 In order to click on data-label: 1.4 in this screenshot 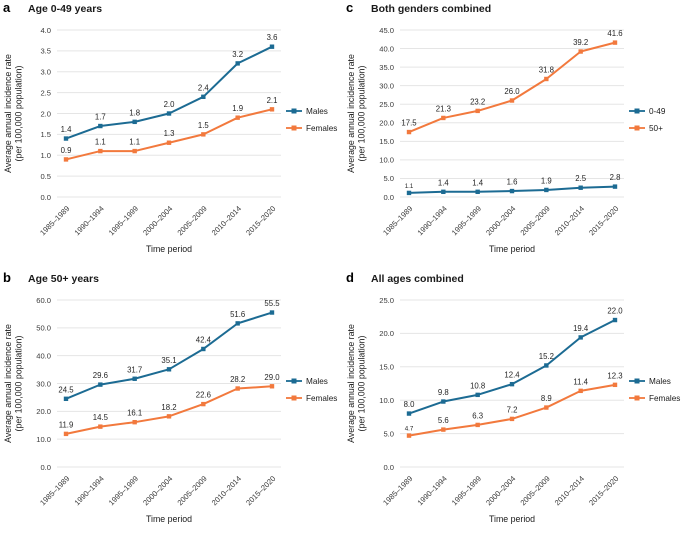, I will do `click(478, 182)`.